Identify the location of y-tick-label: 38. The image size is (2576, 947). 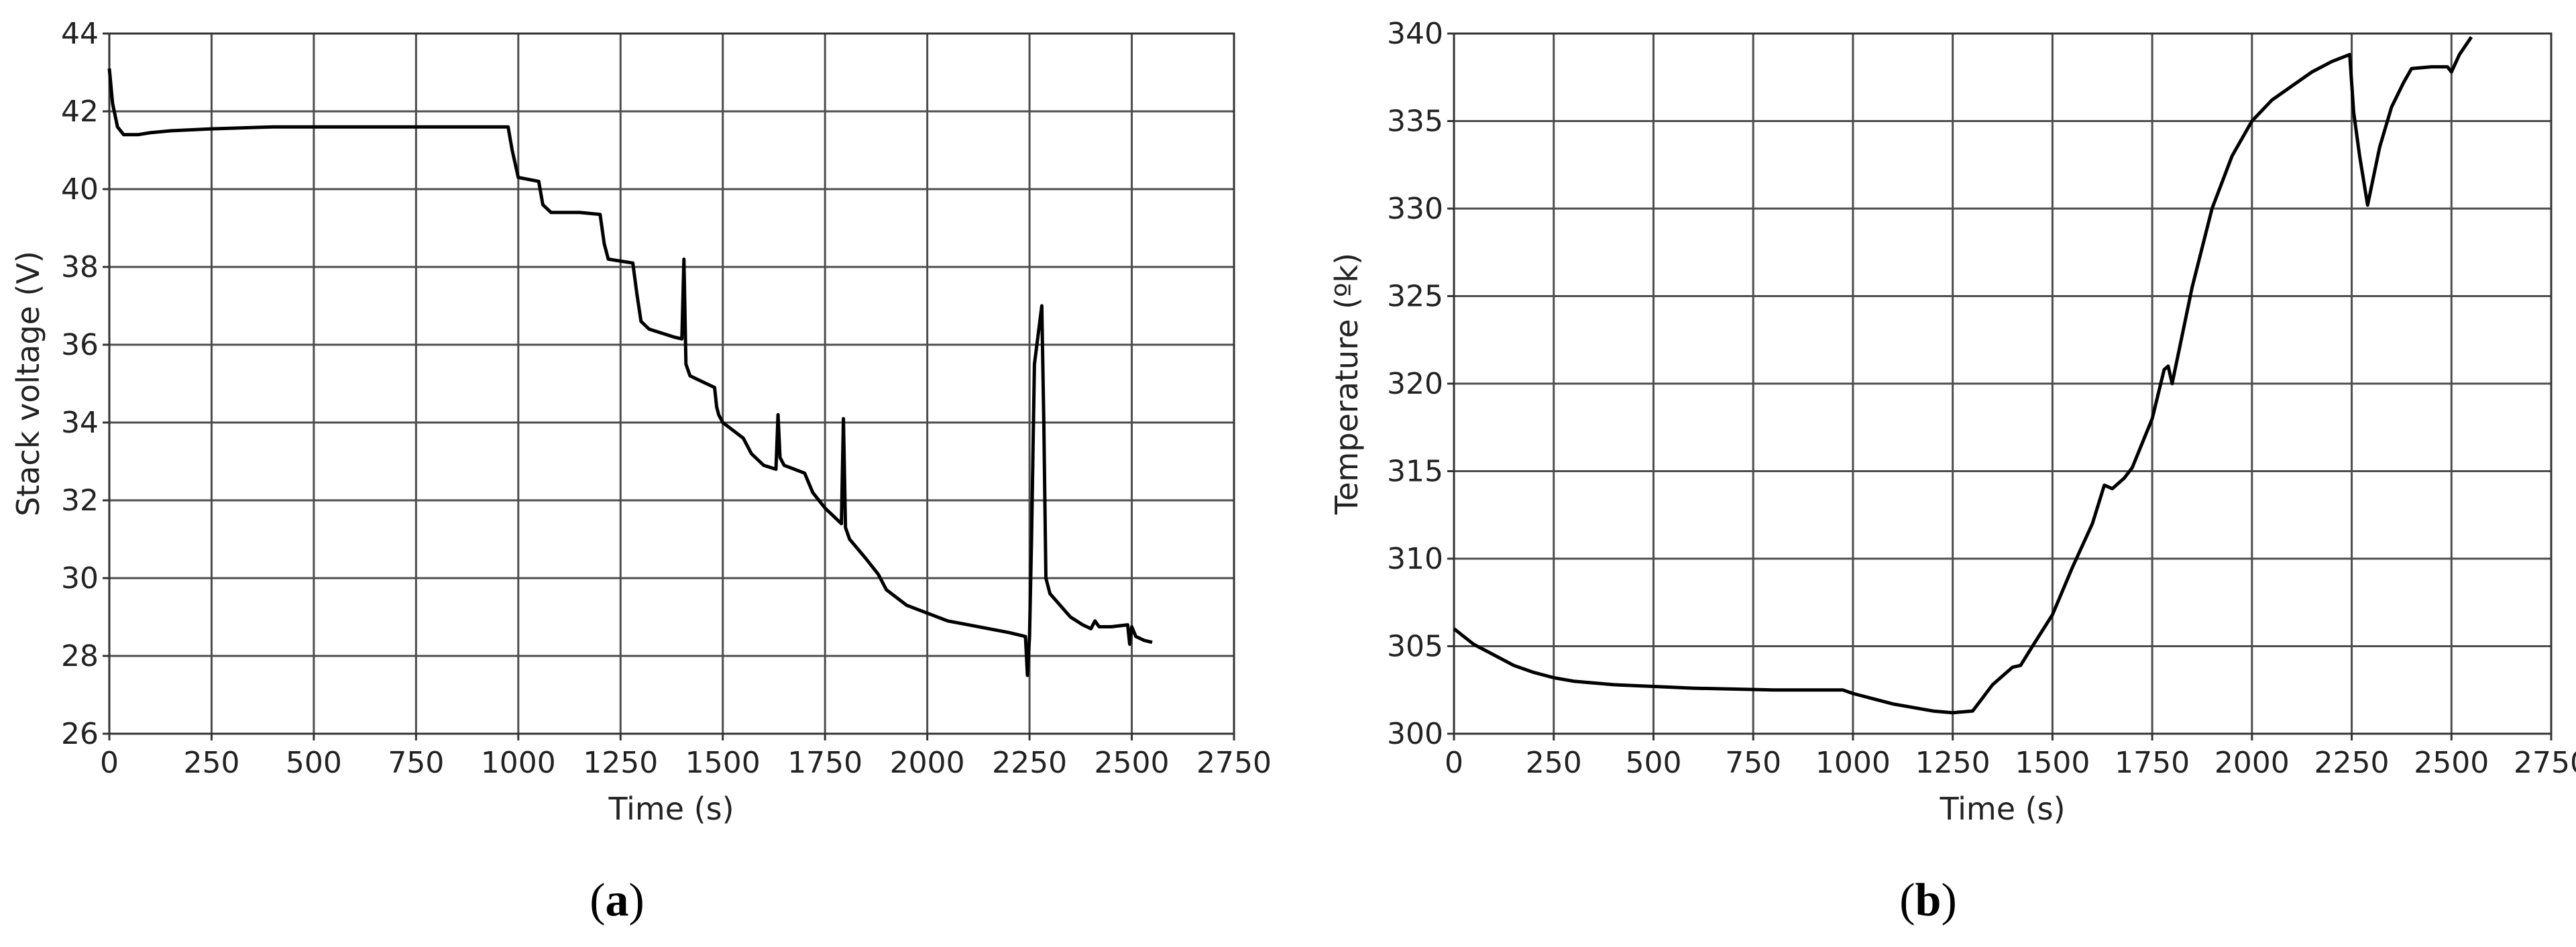
(80, 267).